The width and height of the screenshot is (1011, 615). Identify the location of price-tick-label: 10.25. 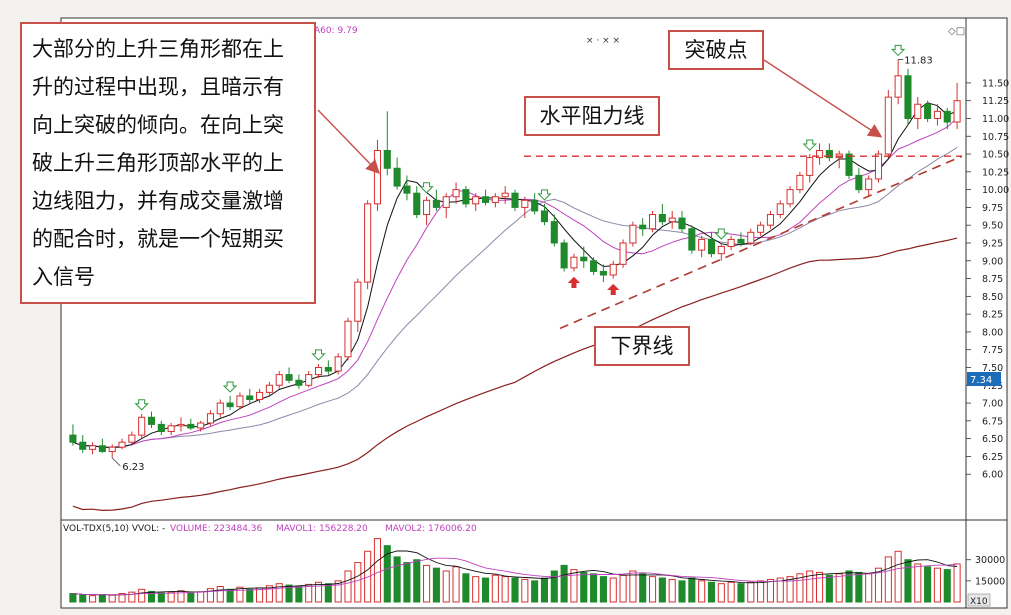
(995, 172).